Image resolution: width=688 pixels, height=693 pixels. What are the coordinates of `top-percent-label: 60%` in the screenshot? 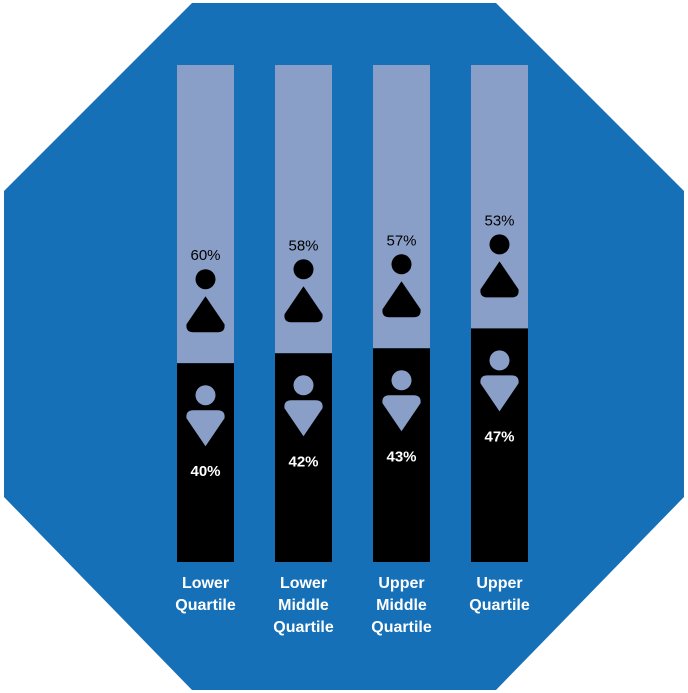 It's located at (205, 255).